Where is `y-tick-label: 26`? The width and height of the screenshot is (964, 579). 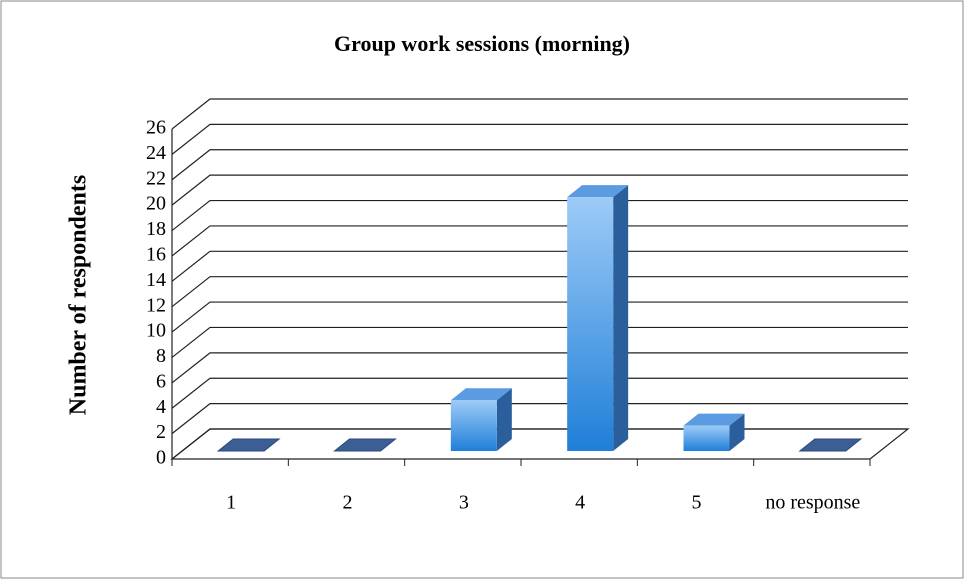 y-tick-label: 26 is located at coordinates (156, 128).